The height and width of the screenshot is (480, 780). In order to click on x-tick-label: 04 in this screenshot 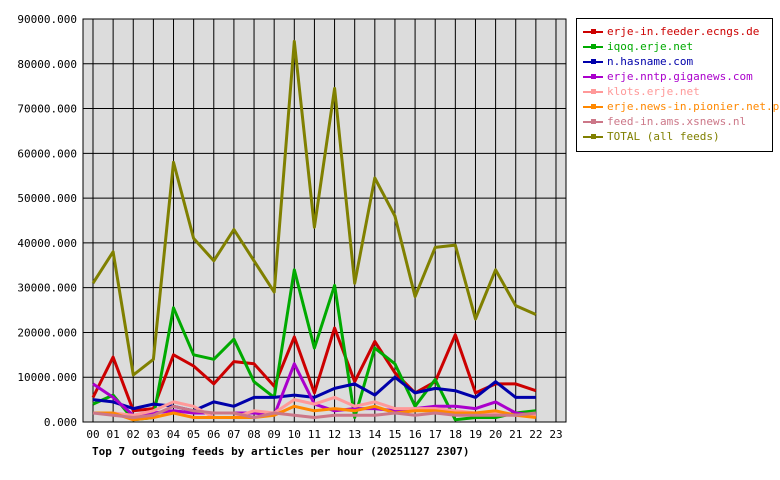, I will do `click(174, 434)`.